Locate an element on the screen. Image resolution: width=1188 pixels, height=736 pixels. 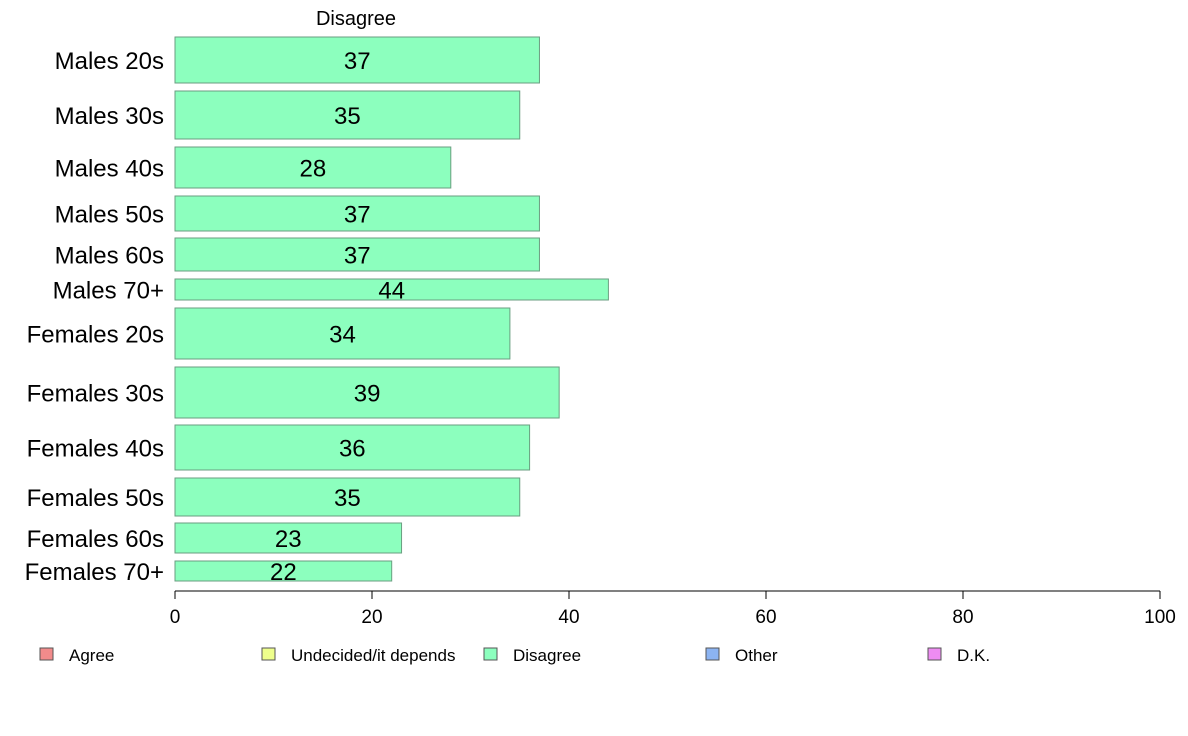
value-label-11: 22 is located at coordinates (283, 572).